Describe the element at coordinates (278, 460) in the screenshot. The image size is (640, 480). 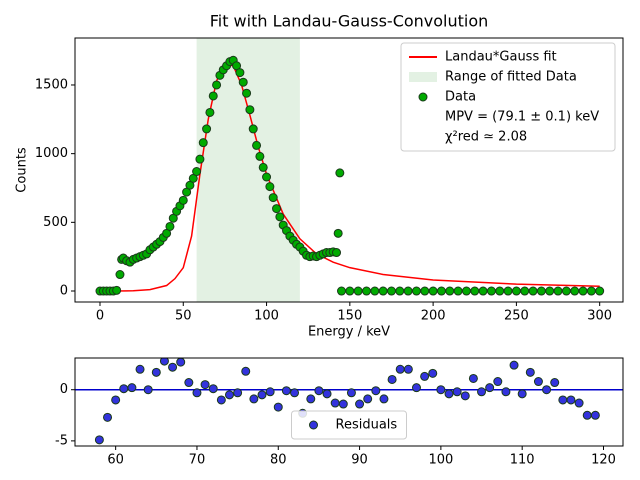
I see `x-tick-label: 80` at that location.